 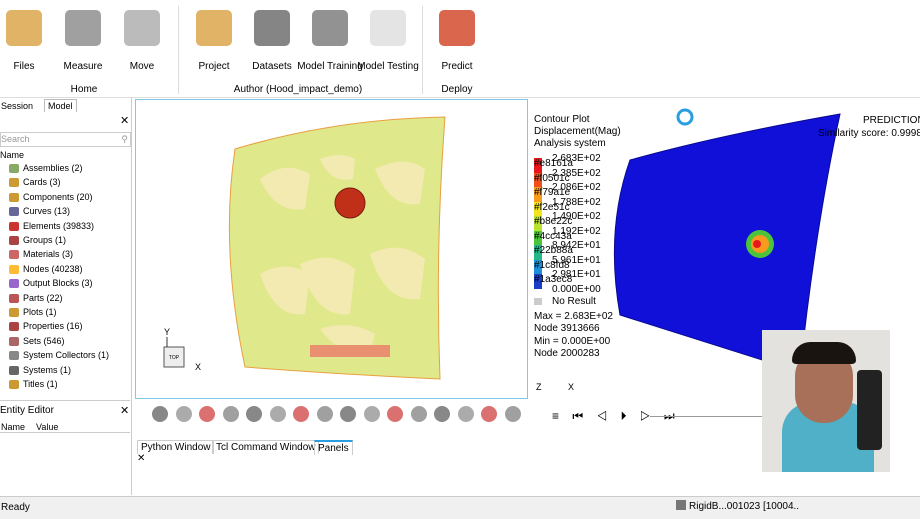 What do you see at coordinates (576, 245) in the screenshot?
I see `legend-level: 8.942E+01` at bounding box center [576, 245].